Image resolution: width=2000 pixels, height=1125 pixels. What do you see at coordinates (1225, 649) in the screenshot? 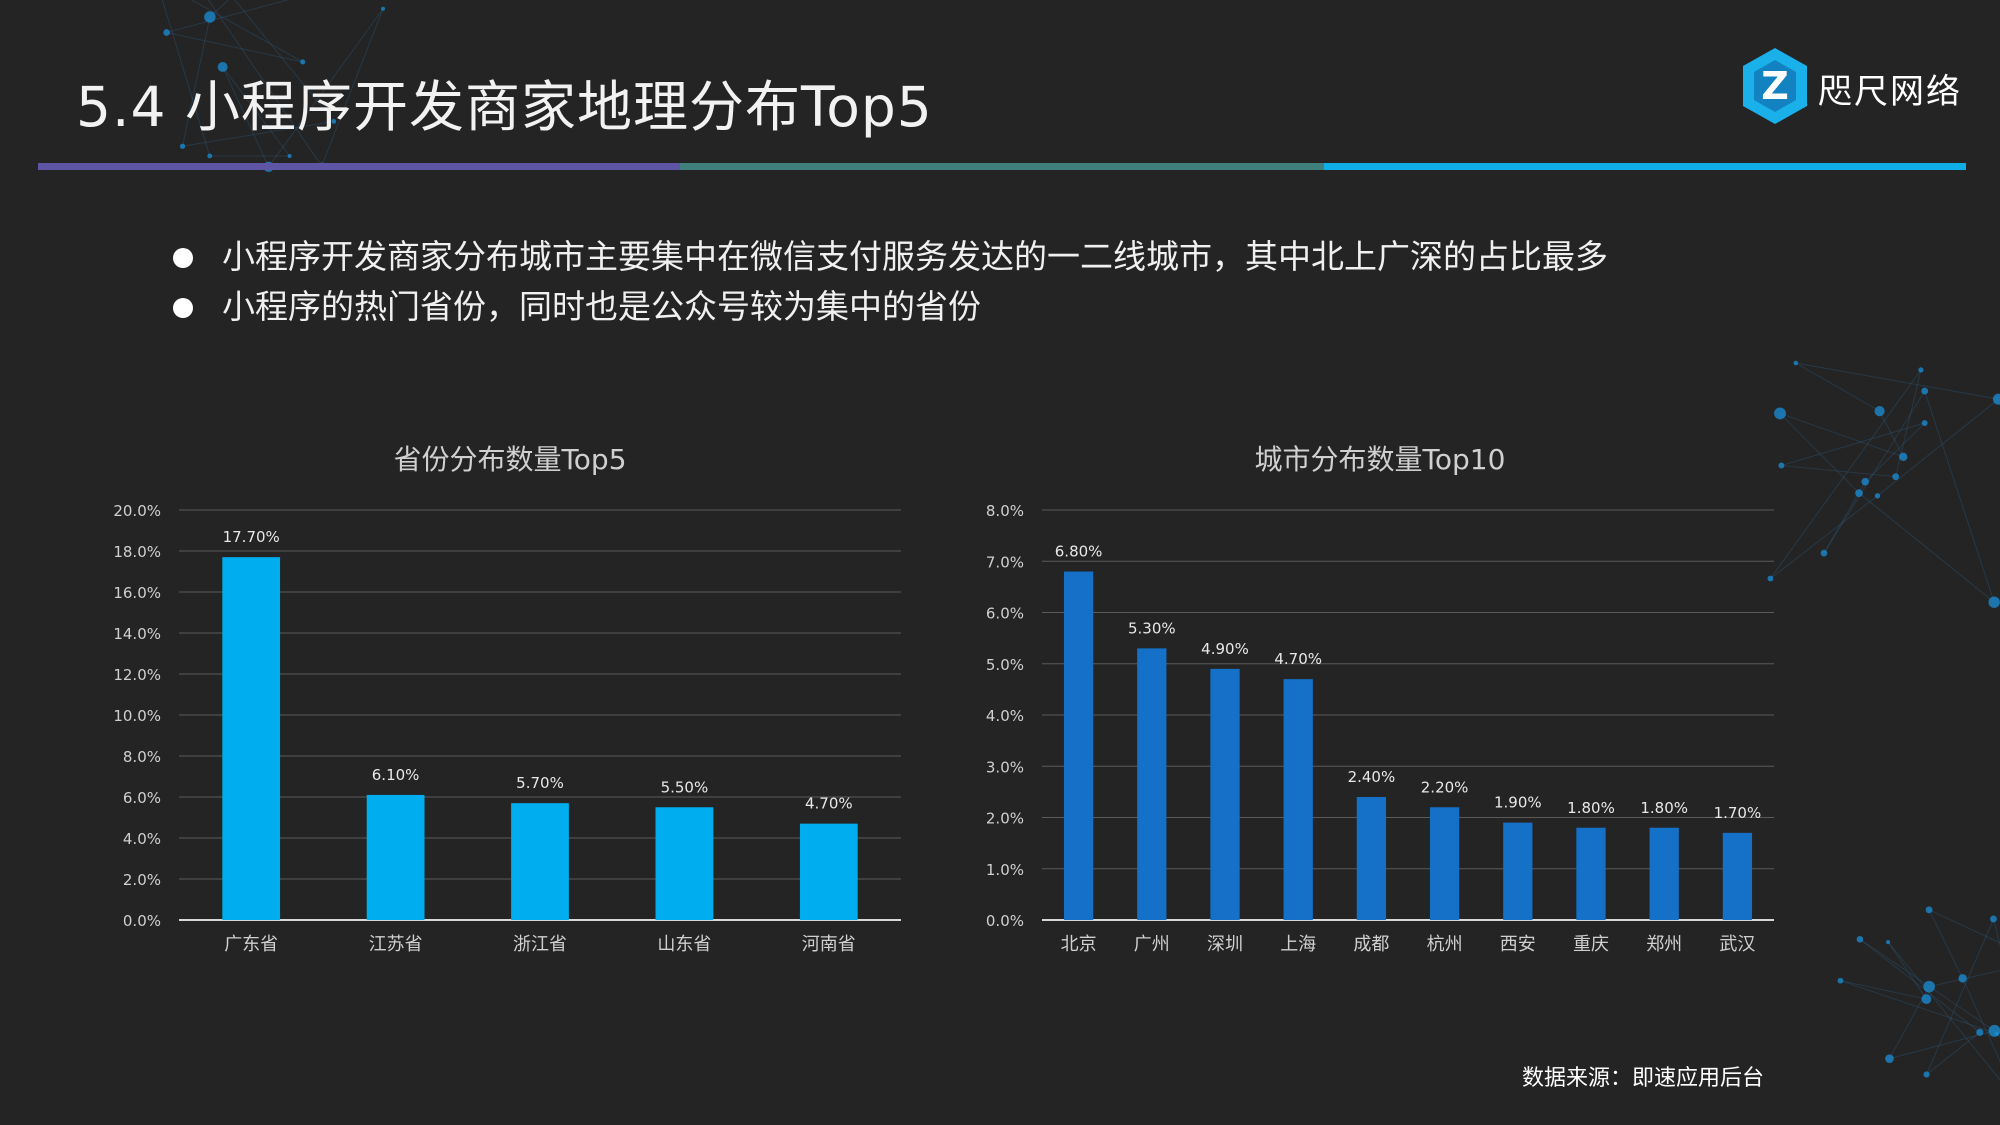
I see `data-label: 4.90%` at bounding box center [1225, 649].